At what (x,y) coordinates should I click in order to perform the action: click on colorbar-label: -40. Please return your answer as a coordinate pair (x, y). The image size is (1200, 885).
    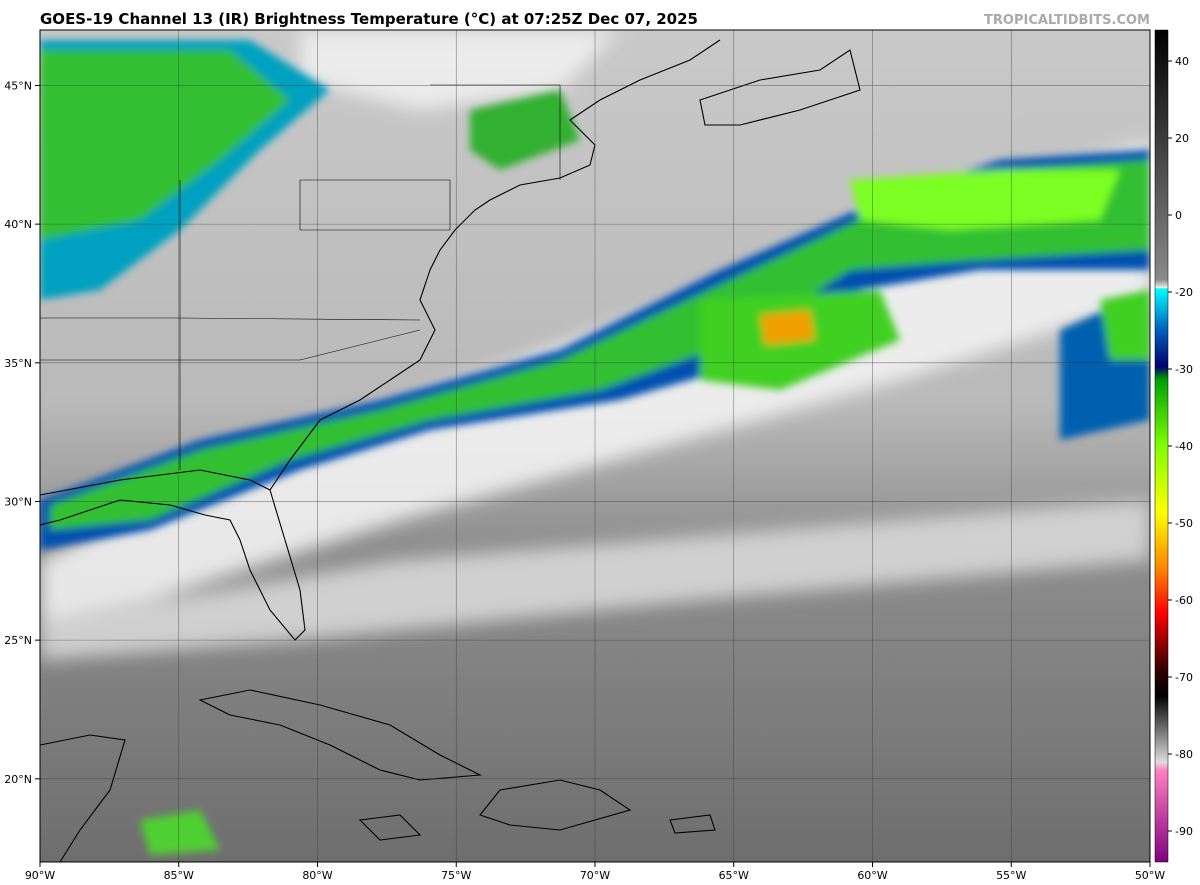
    Looking at the image, I should click on (1184, 446).